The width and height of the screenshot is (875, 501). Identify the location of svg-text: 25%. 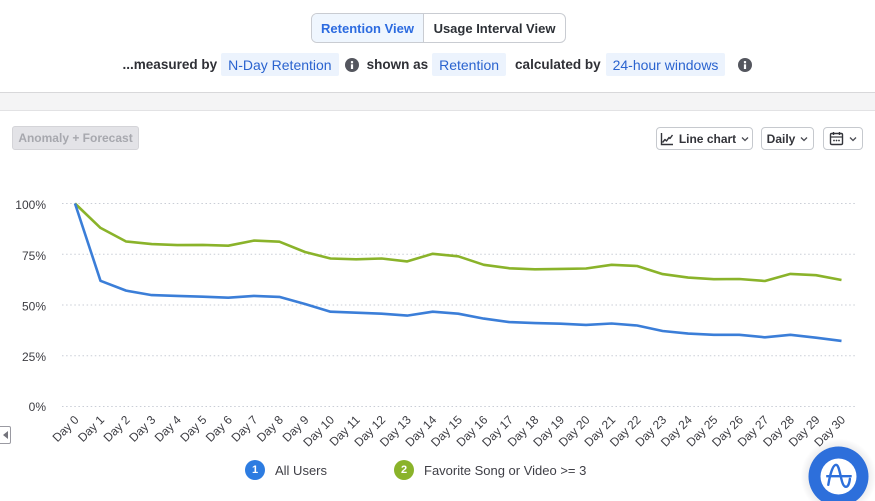
(34, 357).